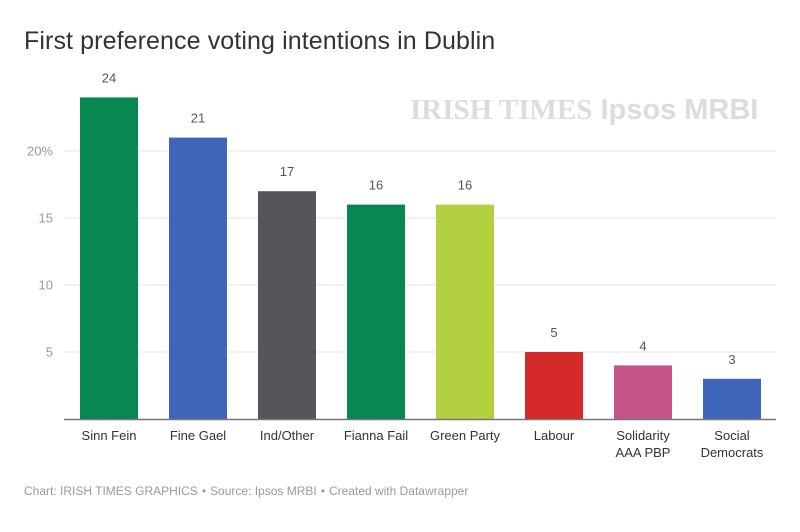 The height and width of the screenshot is (532, 800). I want to click on x-tick-label: Solidarity AAA PBP, so click(643, 444).